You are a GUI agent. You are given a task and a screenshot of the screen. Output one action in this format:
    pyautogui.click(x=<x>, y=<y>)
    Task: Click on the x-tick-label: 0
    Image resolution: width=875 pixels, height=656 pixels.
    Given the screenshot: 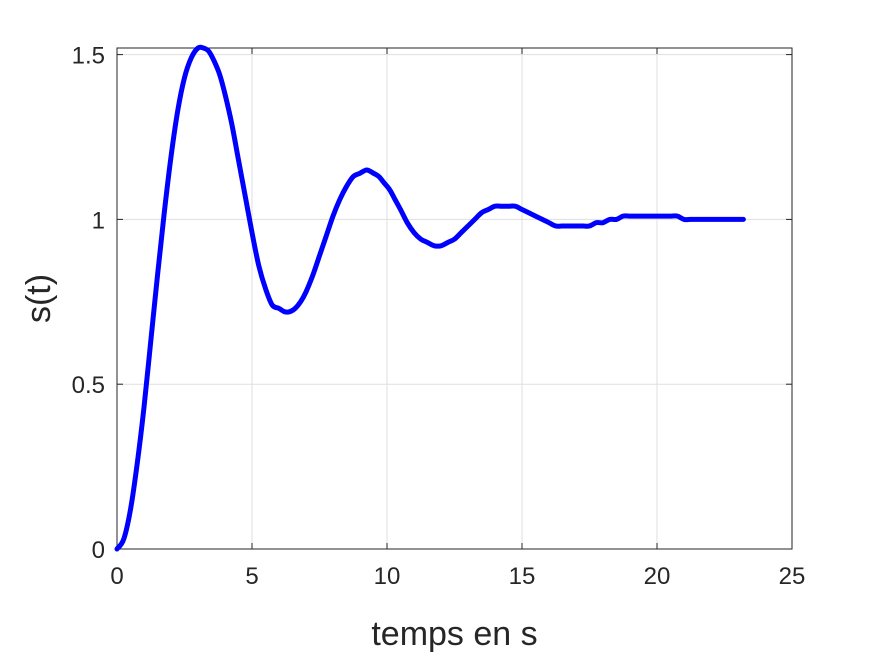 What is the action you would take?
    pyautogui.click(x=116, y=576)
    